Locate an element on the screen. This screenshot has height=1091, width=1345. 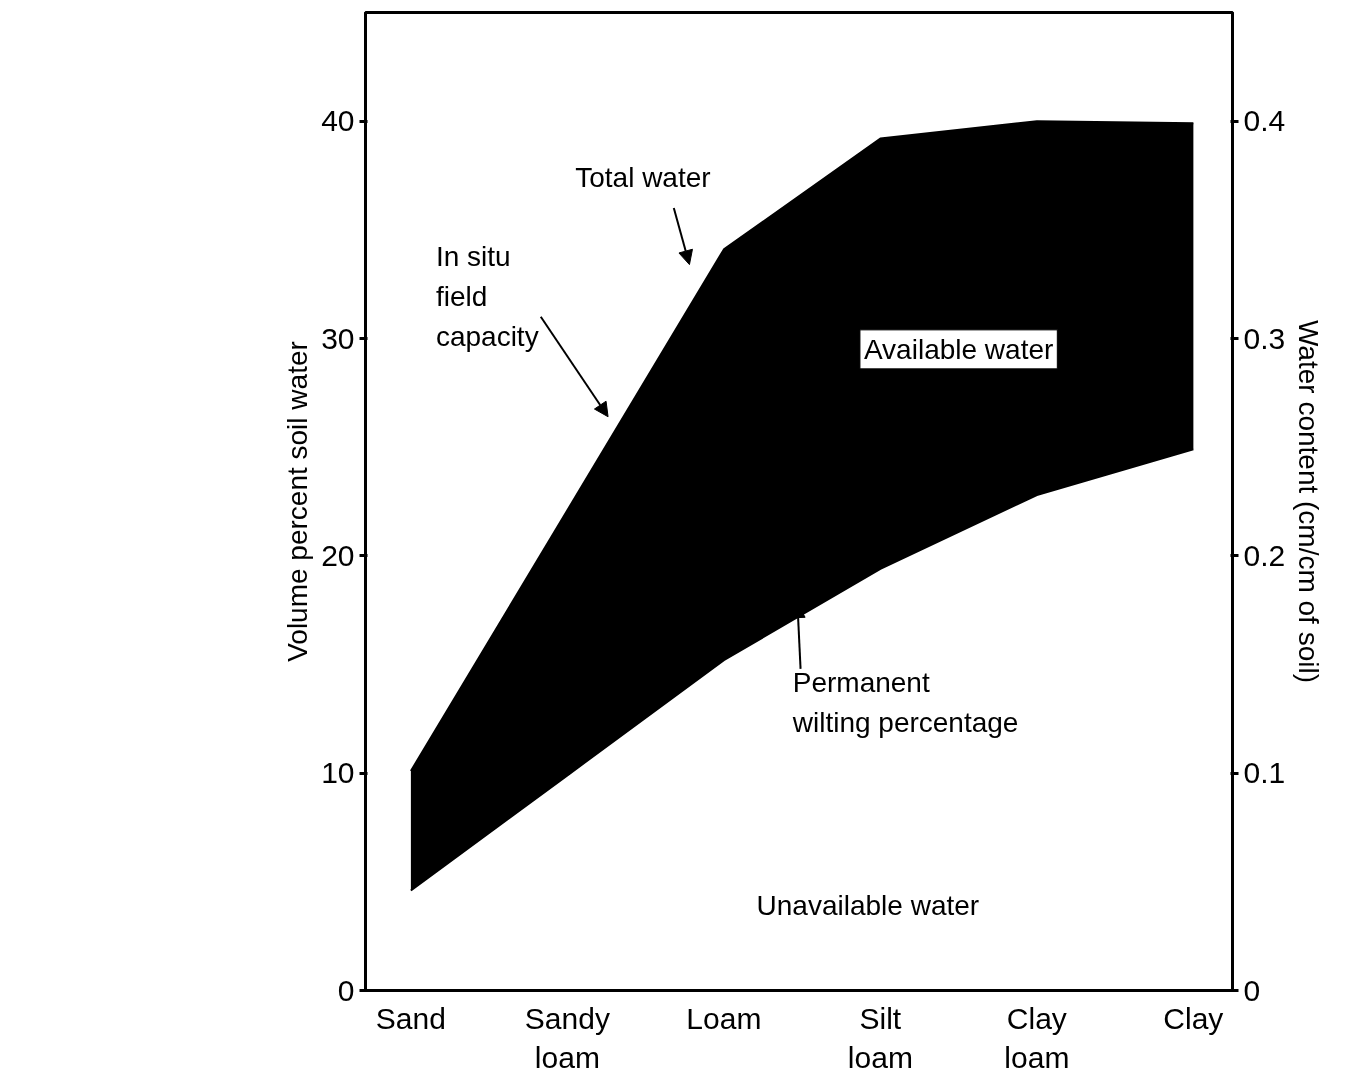
annotation: Available water is located at coordinates (958, 349).